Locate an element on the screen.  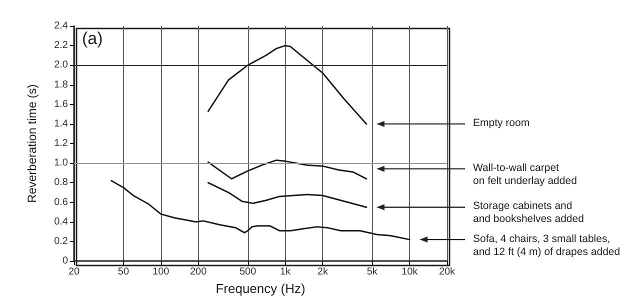
y-tick-label: 0.8 is located at coordinates (61, 182).